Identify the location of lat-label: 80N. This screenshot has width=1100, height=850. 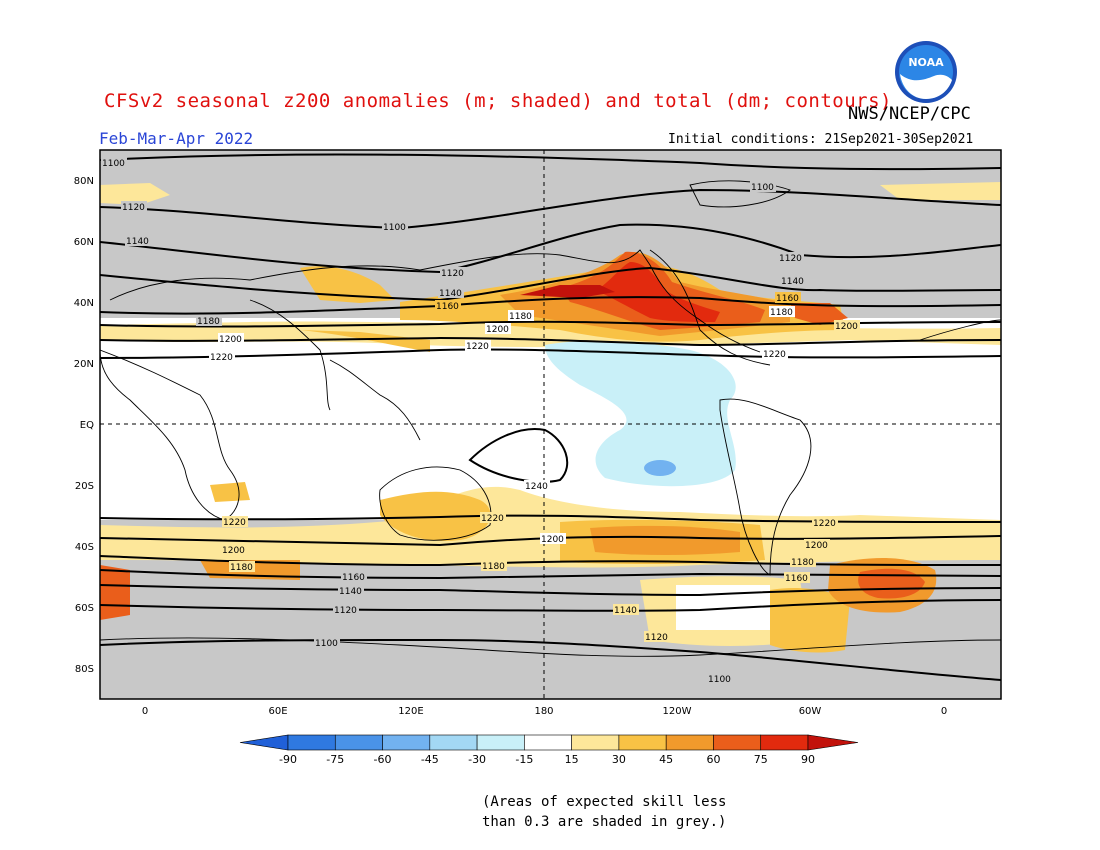
(84, 181).